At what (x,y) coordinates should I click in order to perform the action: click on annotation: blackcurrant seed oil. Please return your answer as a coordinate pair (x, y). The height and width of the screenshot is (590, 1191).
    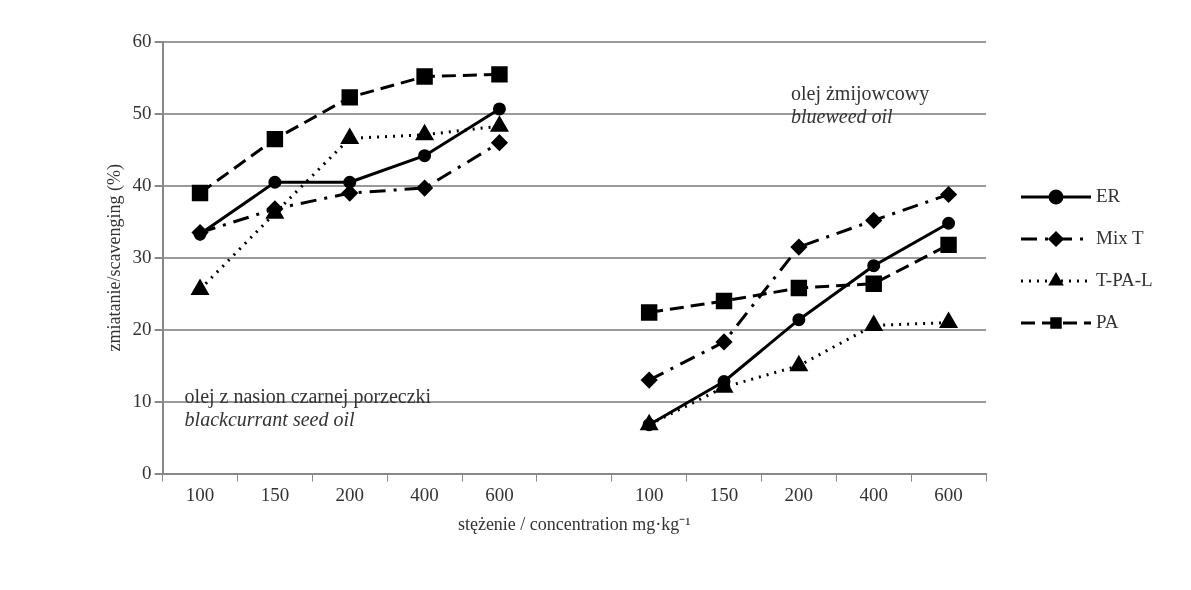
    Looking at the image, I should click on (269, 419).